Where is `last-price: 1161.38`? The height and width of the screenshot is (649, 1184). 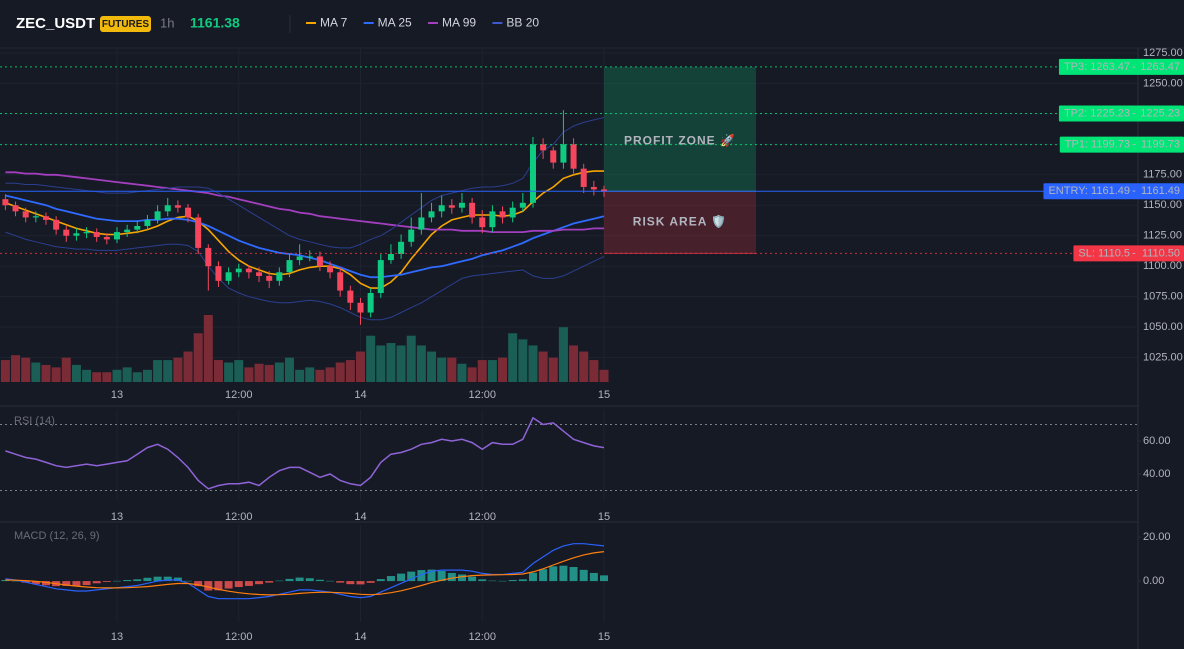 last-price: 1161.38 is located at coordinates (215, 23).